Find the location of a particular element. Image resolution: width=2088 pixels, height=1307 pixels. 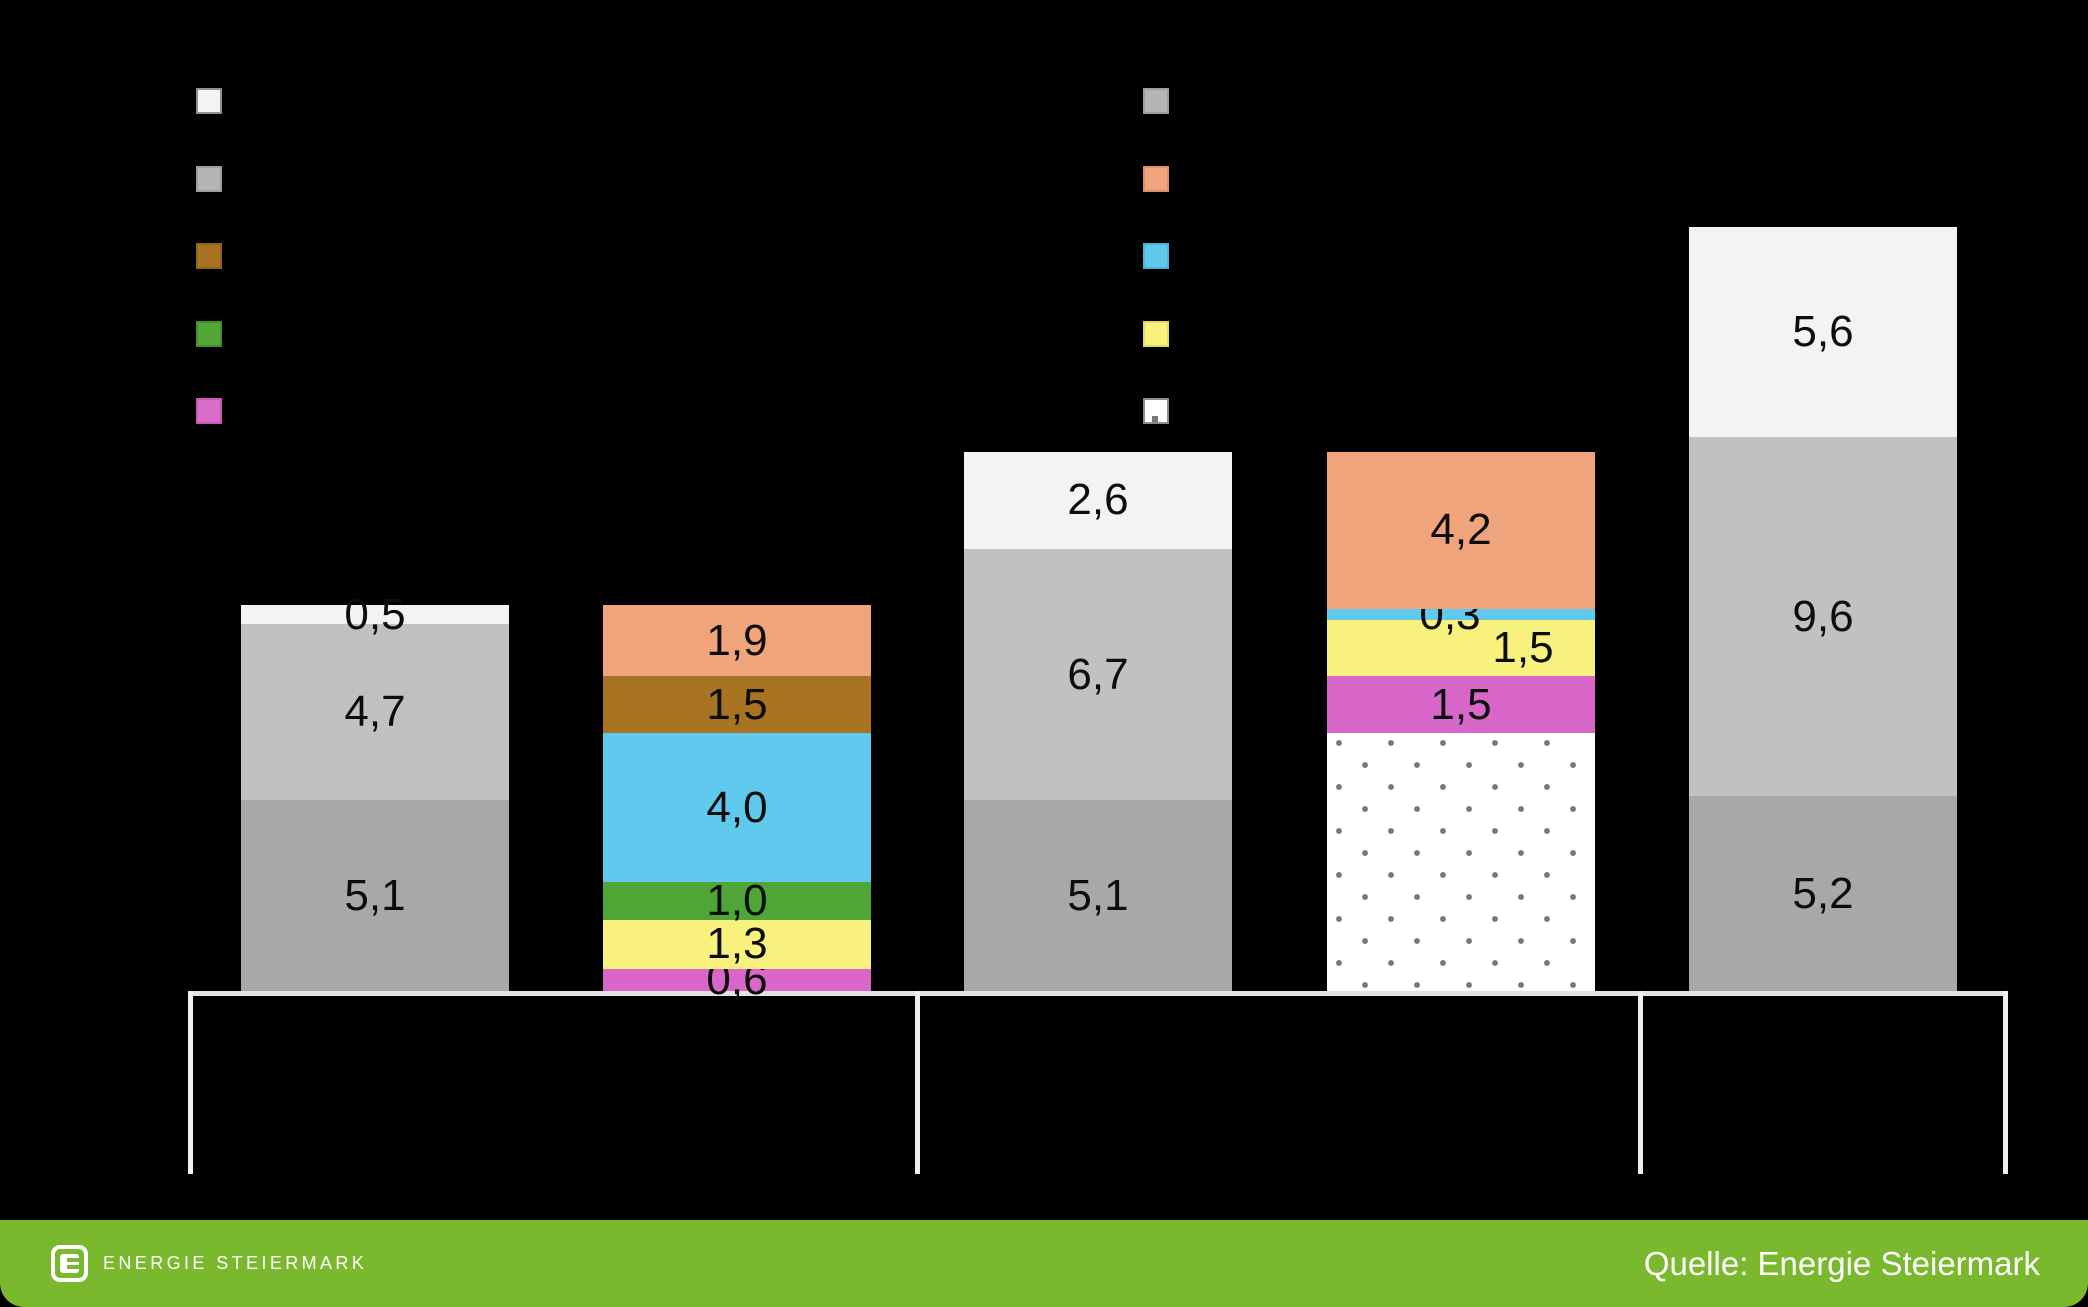

bar-segment-gray_light: 4,7 is located at coordinates (375, 712).